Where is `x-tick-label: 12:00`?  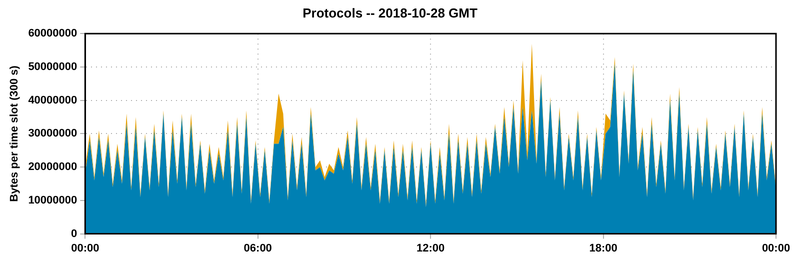 x-tick-label: 12:00 is located at coordinates (430, 248).